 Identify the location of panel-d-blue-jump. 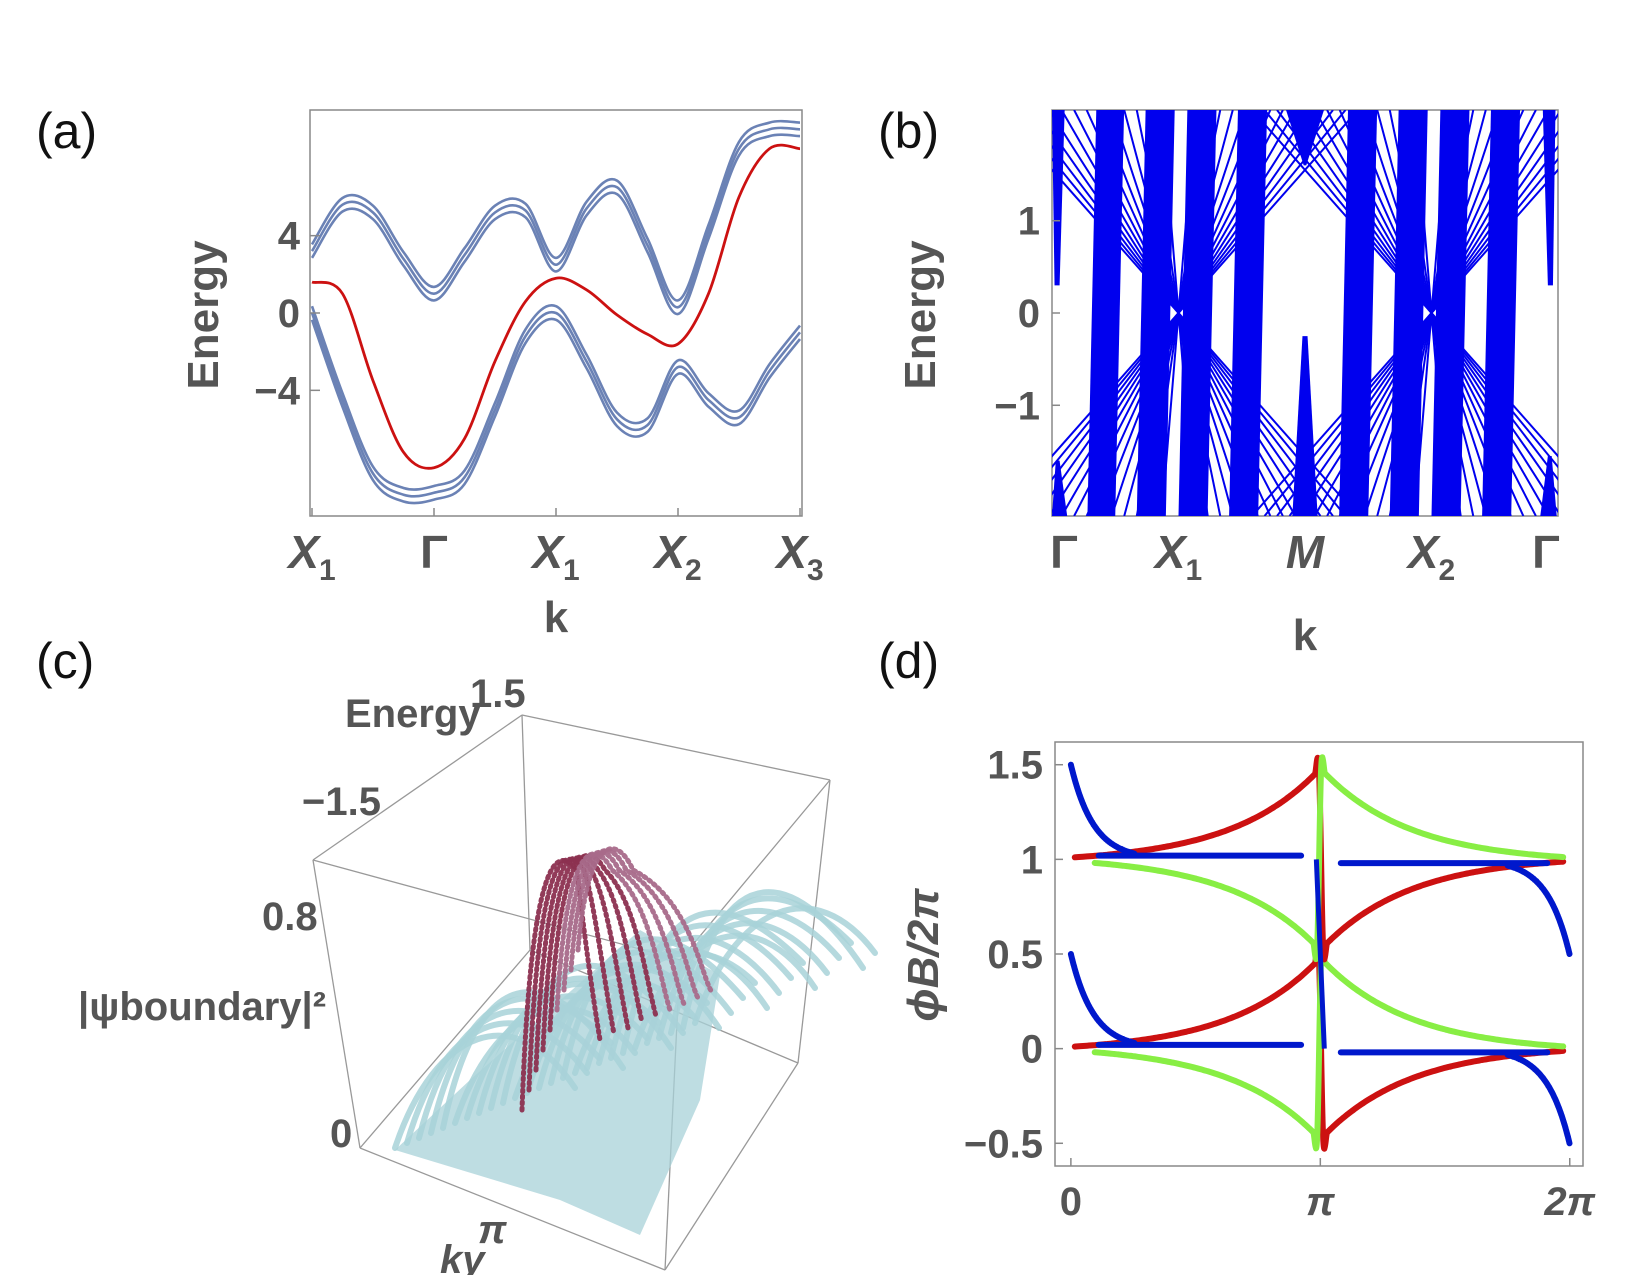
(1320, 954).